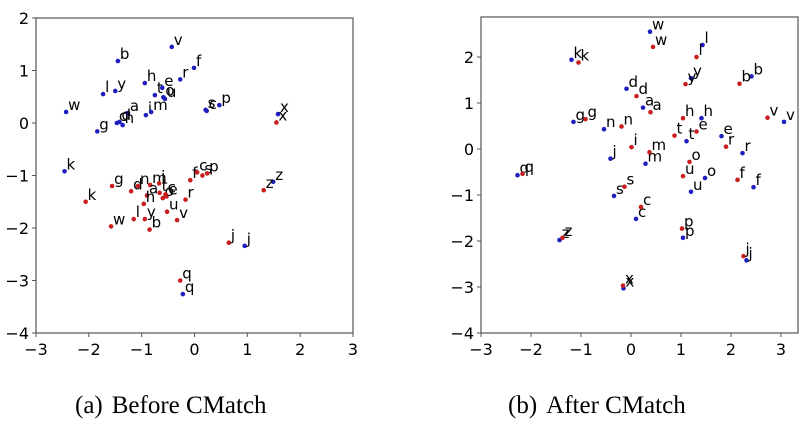 The image size is (812, 436). I want to click on series-red: xgdnmikahteocrfcspuvlybwzjq, so click(185, 194).